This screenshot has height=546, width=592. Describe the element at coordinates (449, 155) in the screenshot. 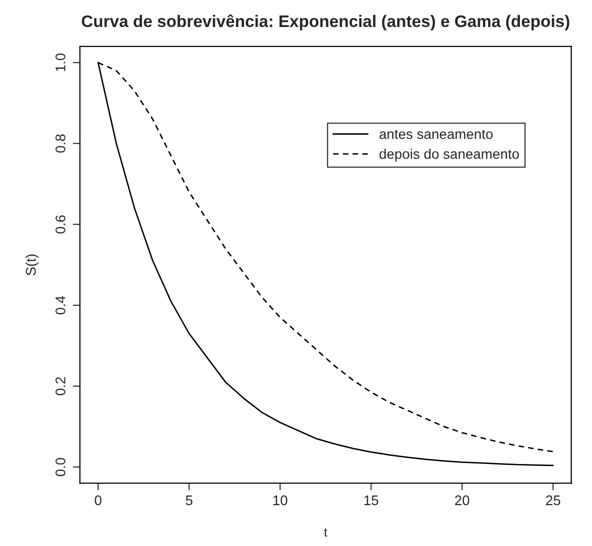

I see `legend-label: depois do saneamento` at that location.